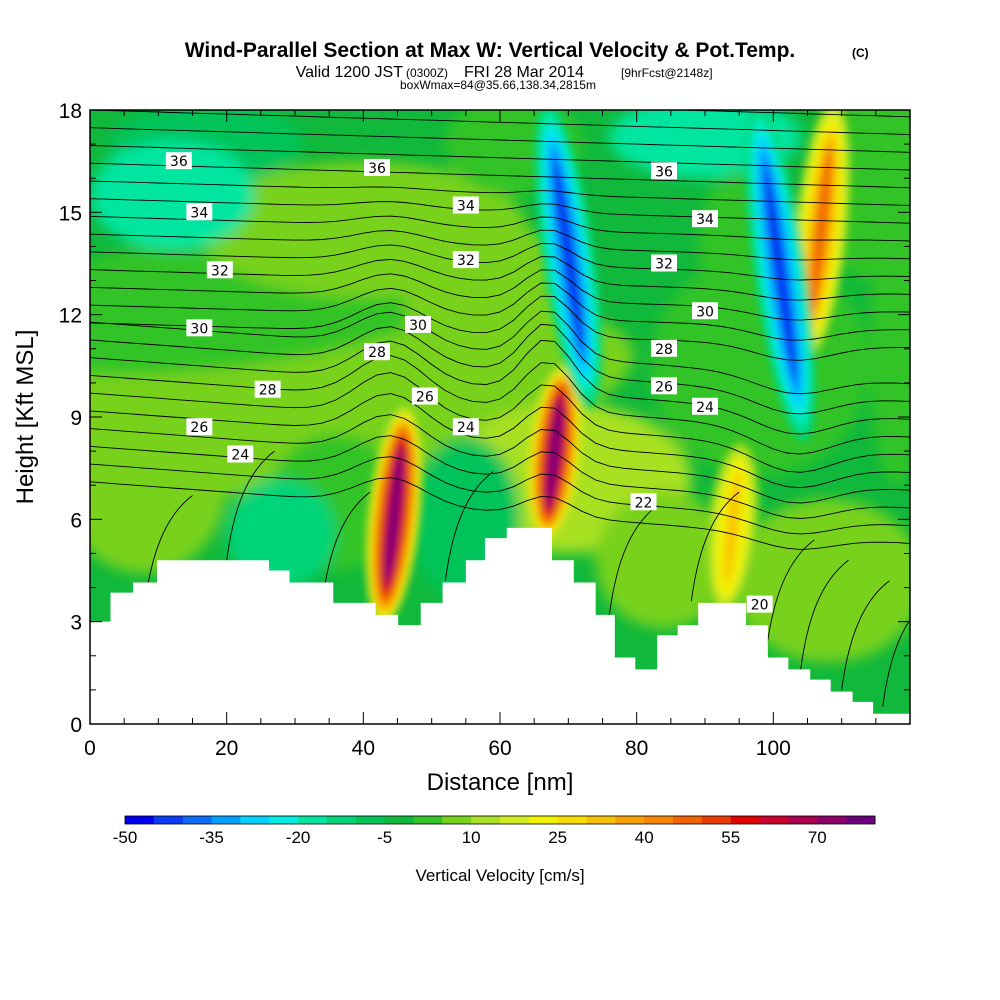 The height and width of the screenshot is (1000, 1000). I want to click on x-tick-label: 60, so click(499, 748).